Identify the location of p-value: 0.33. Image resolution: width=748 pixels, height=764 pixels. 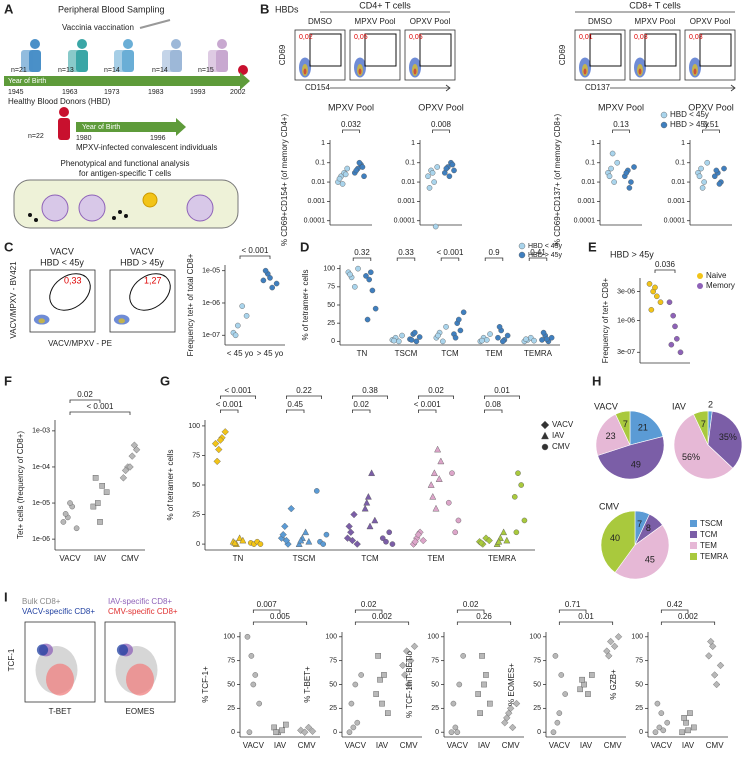
(406, 252).